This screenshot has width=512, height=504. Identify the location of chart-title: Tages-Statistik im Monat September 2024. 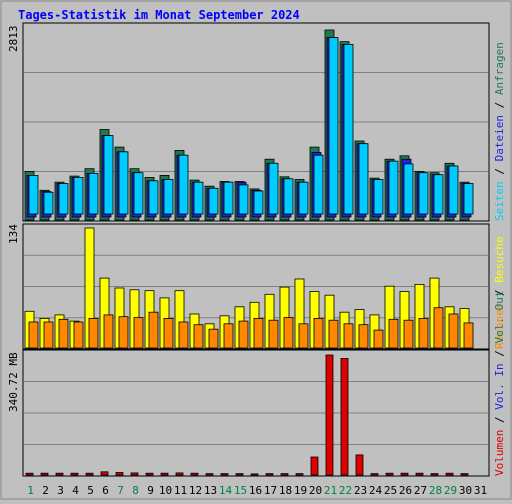
(159, 15).